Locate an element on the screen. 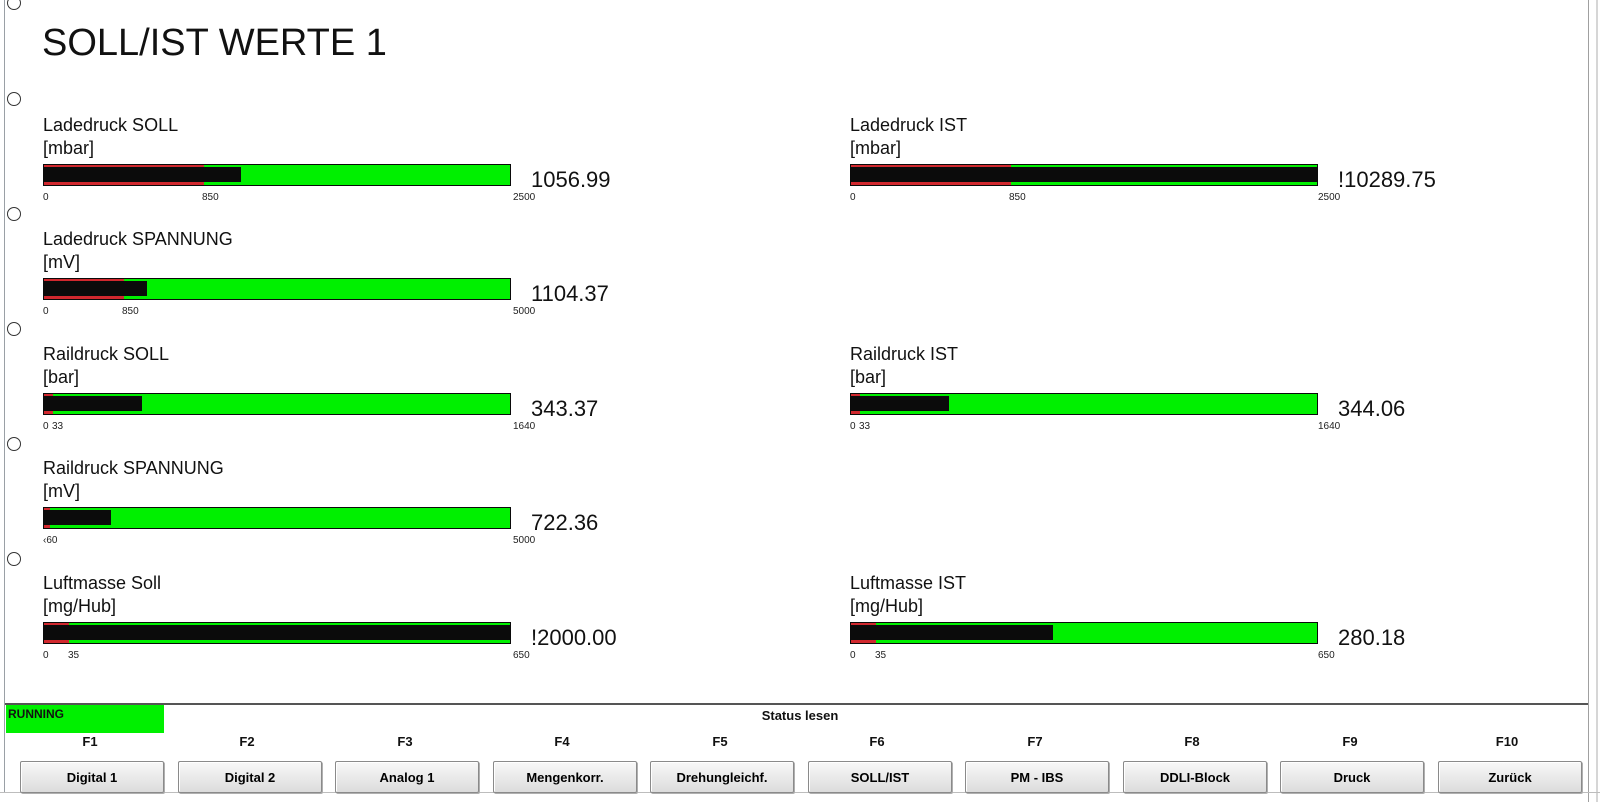 This screenshot has width=1600, height=802. gauge-raildruck-ist: Raildruck IST [bar] 344.06 0 33 1640 is located at coordinates (1127, 404).